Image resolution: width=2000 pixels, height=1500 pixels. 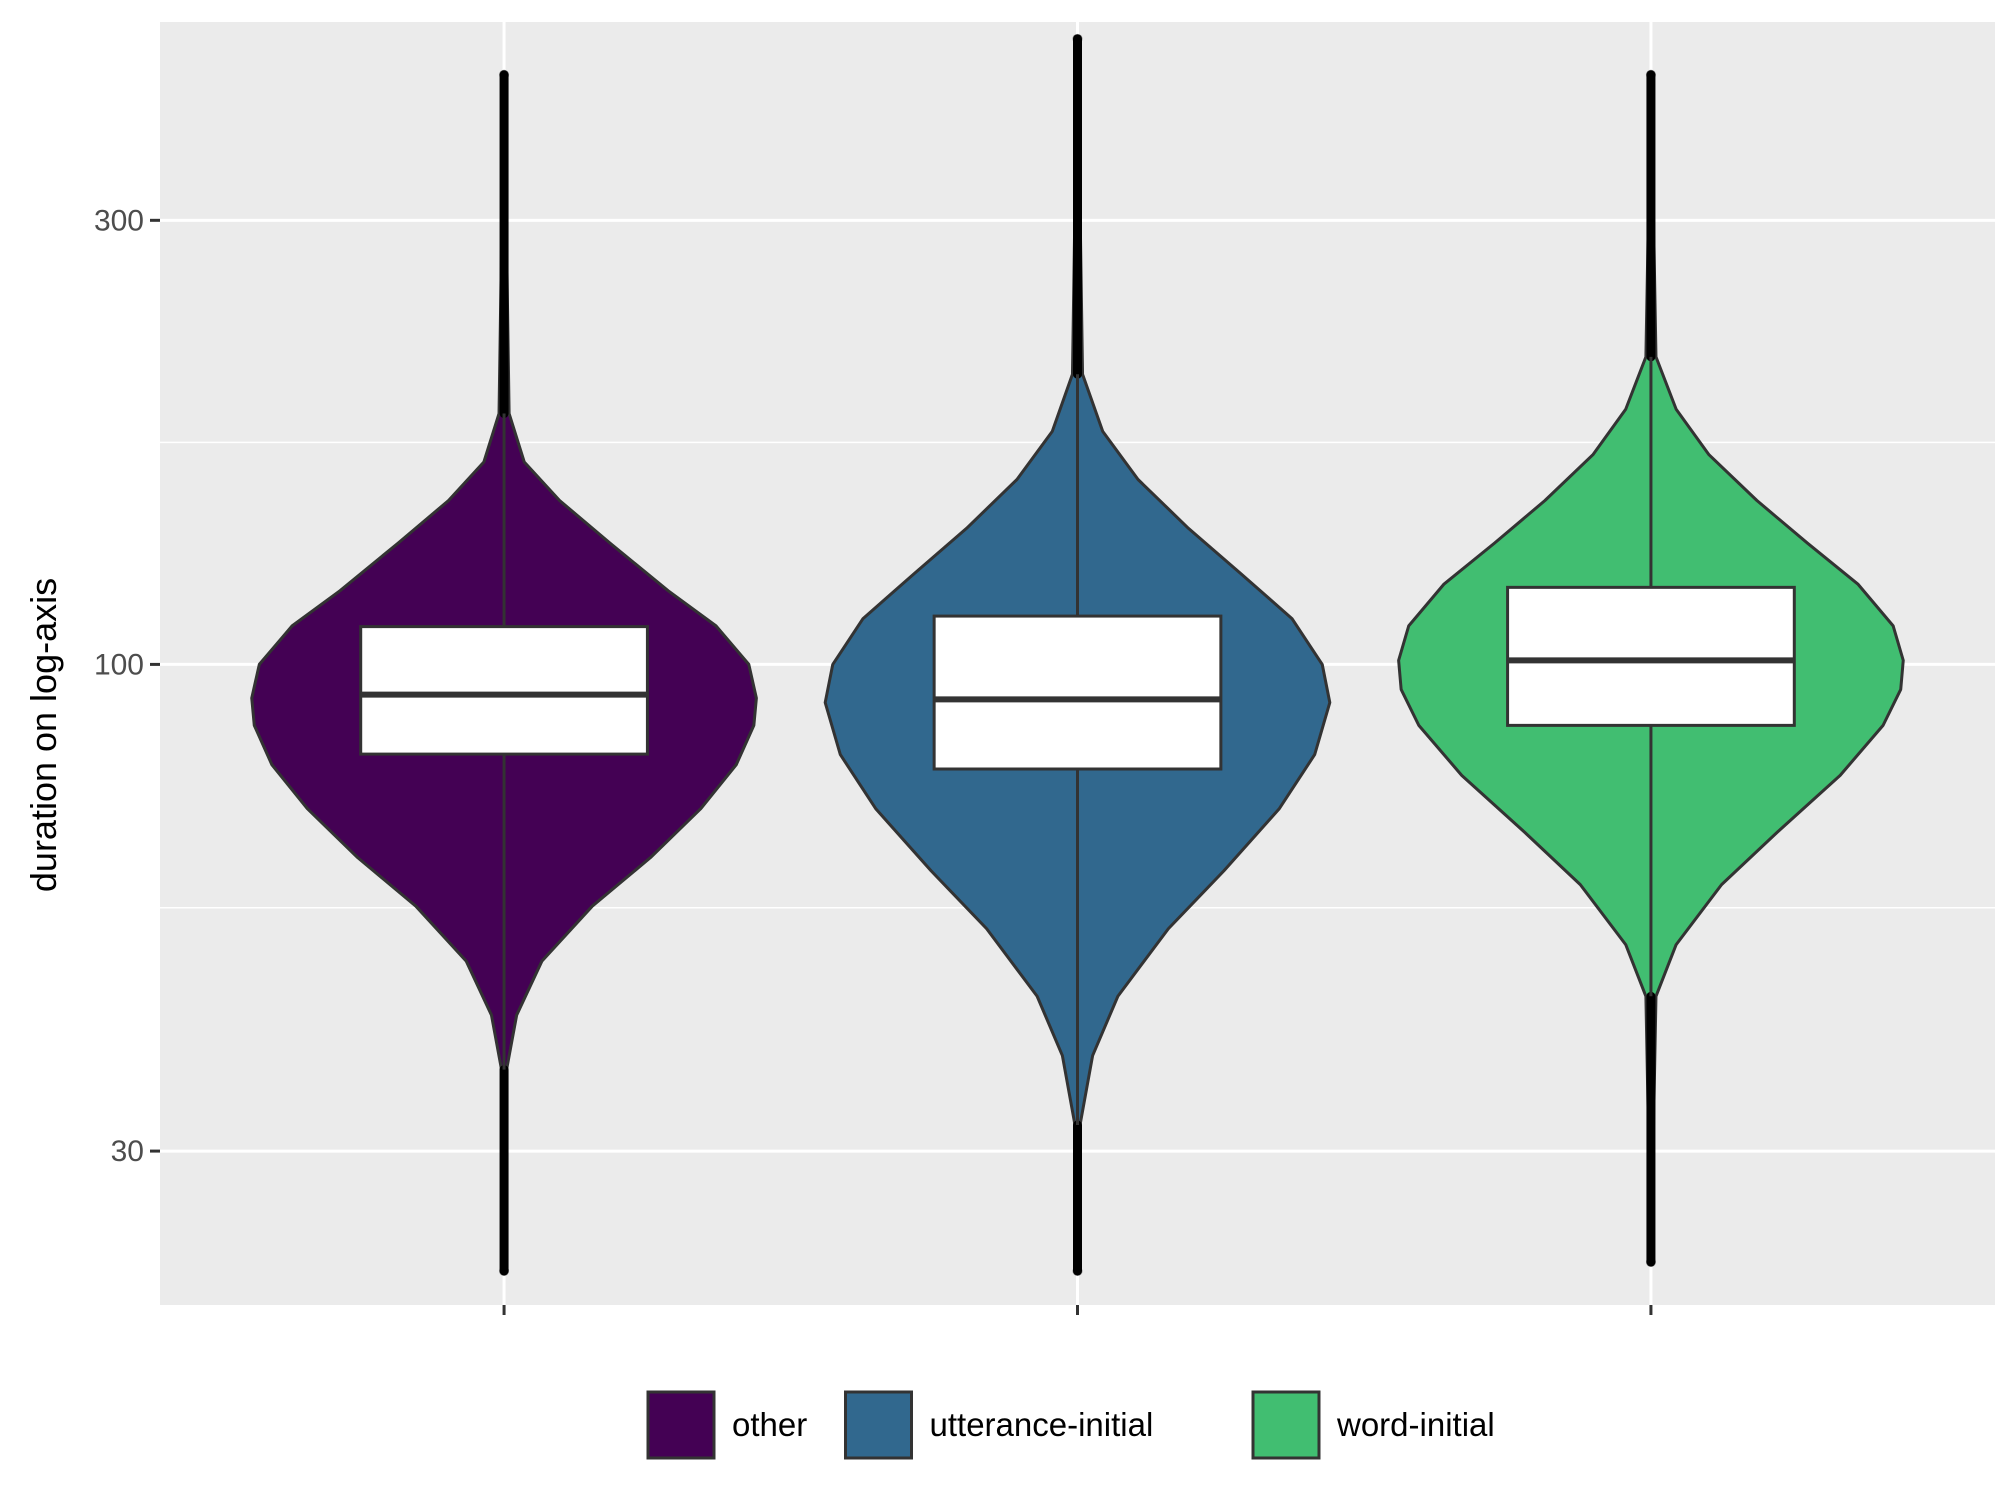 I want to click on legend-label-word-initial: word-initial, so click(x=1415, y=1424).